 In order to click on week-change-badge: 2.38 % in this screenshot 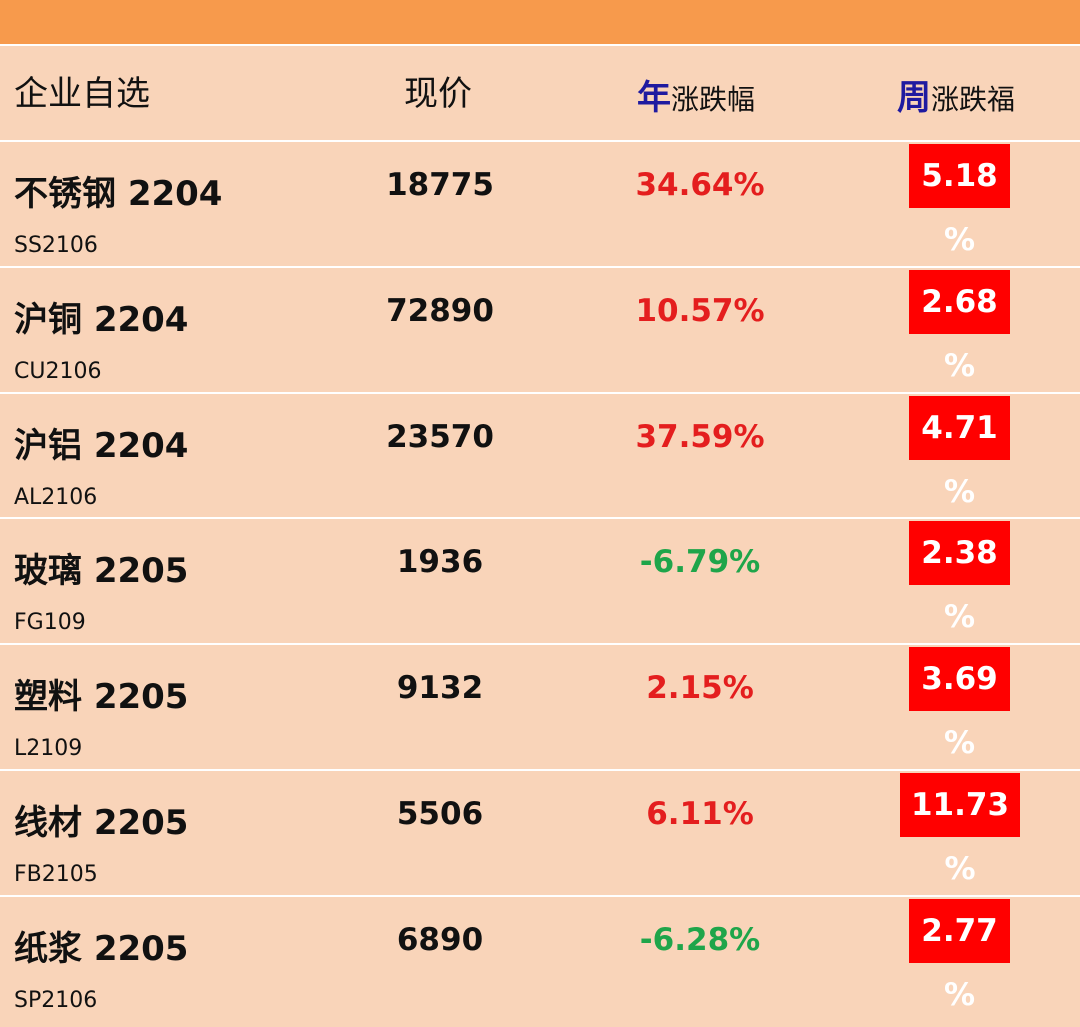, I will do `click(959, 578)`.